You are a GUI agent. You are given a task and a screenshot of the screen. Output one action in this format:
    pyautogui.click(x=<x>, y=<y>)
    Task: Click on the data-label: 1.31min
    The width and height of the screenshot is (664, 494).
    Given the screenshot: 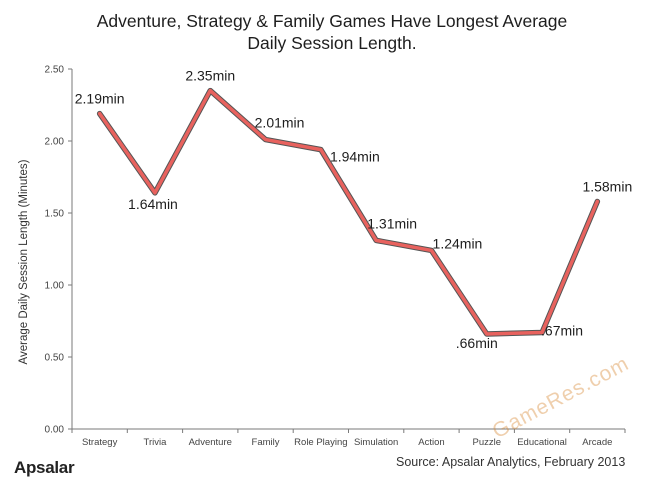 What is the action you would take?
    pyautogui.click(x=392, y=223)
    